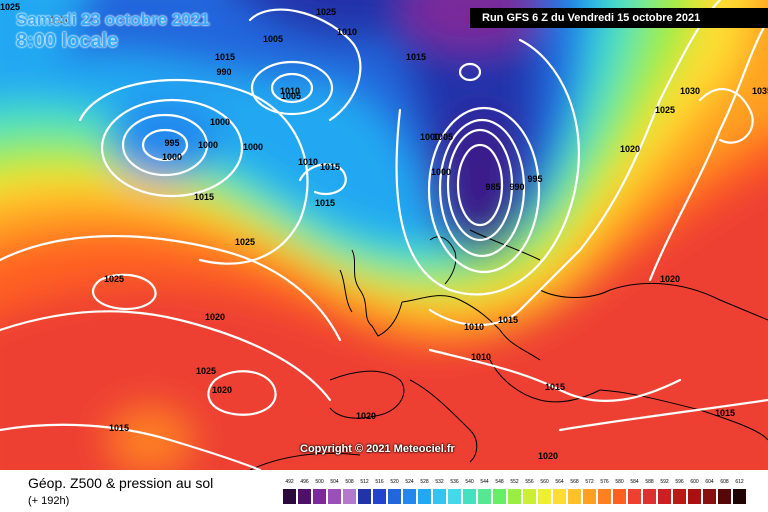 This screenshot has width=768, height=512. I want to click on legend-value: 512, so click(364, 482).